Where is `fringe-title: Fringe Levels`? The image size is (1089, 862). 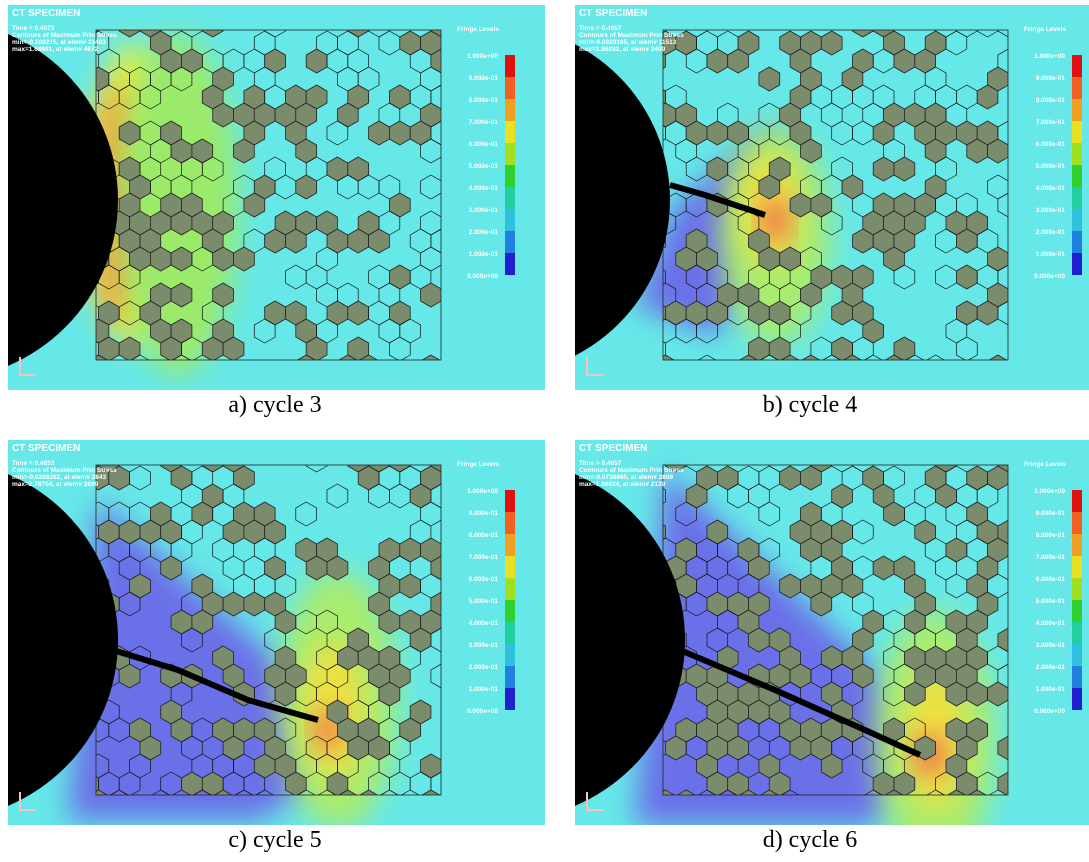 fringe-title: Fringe Levels is located at coordinates (1045, 29).